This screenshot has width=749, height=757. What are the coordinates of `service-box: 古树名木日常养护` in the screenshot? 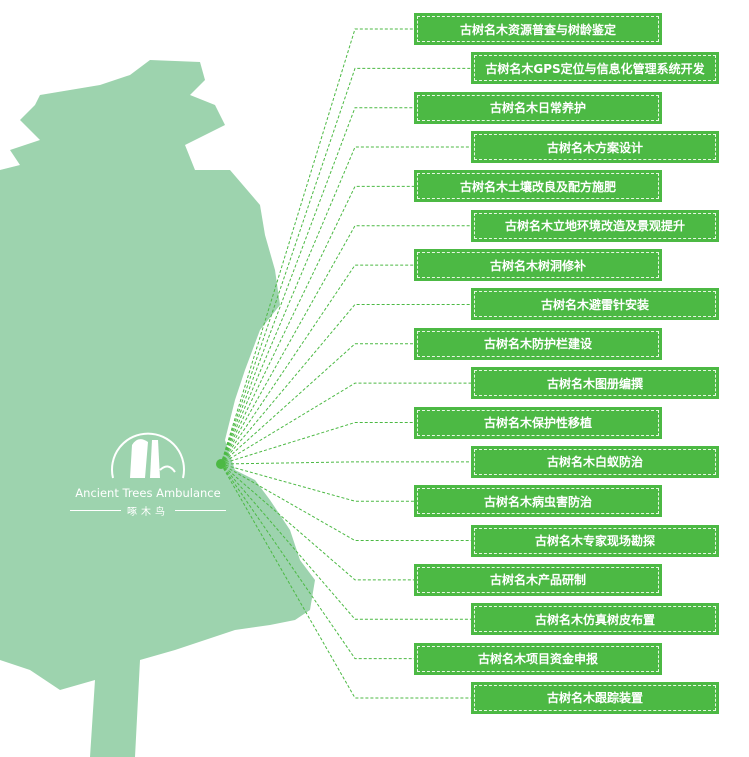 It's located at (538, 107).